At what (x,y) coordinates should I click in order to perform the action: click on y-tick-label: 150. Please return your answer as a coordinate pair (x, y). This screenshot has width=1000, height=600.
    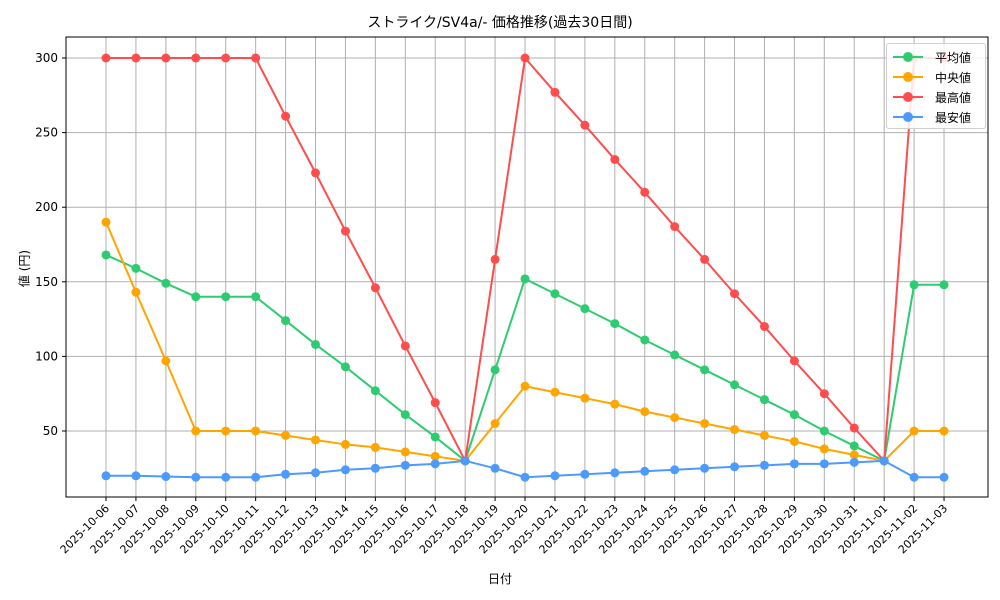
    Looking at the image, I should click on (46, 282).